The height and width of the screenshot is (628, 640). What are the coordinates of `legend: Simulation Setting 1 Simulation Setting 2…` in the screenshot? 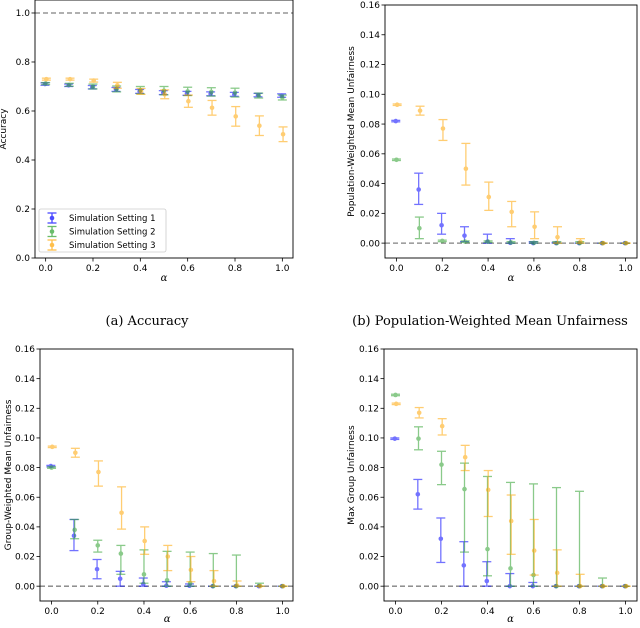 It's located at (102, 230).